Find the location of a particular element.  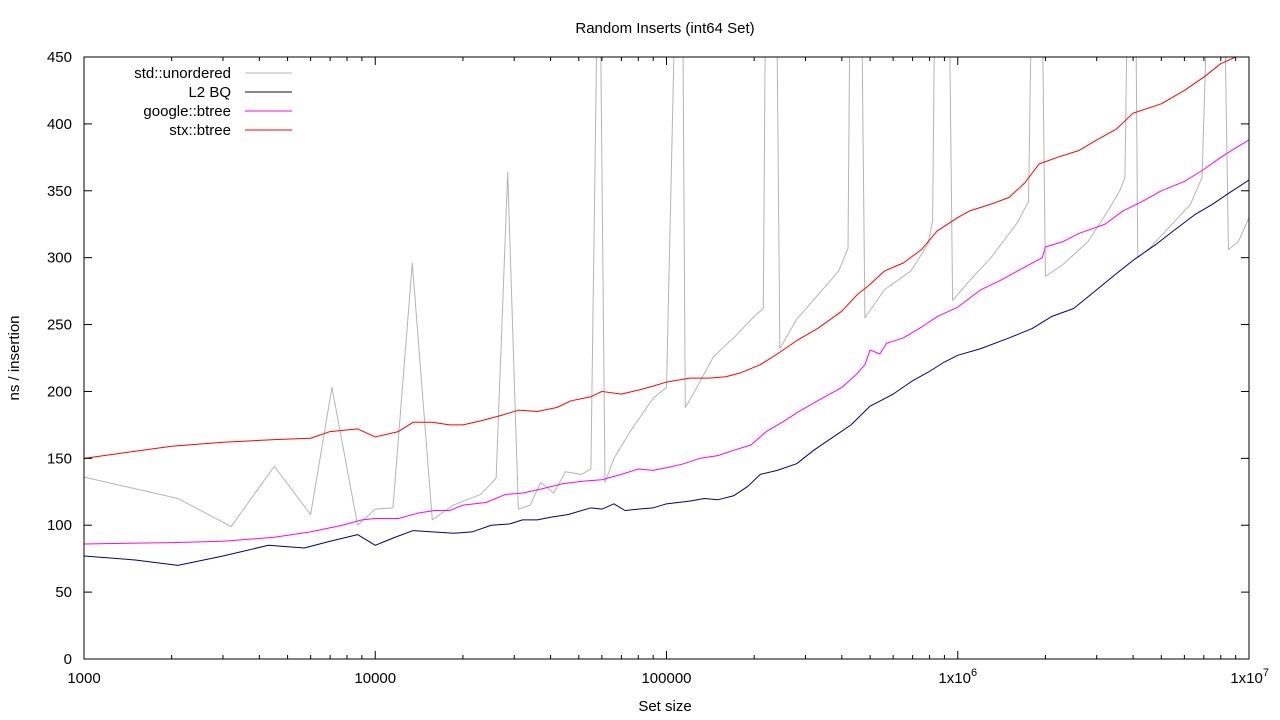

y-tick-label: 0 is located at coordinates (68, 659).